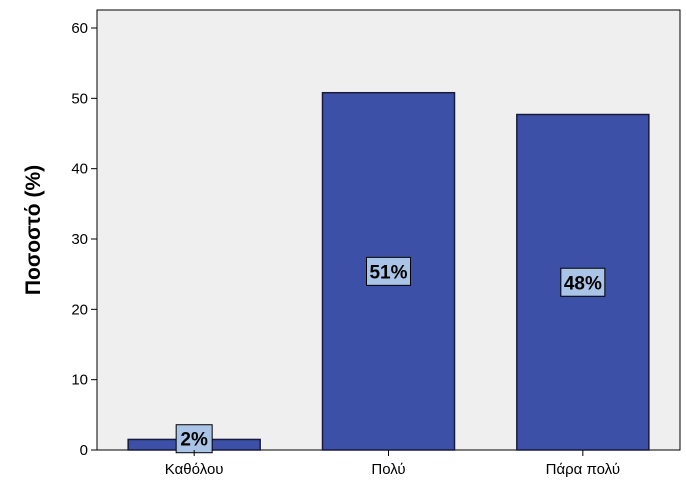 This screenshot has width=686, height=494. I want to click on x-axis: Καθόλου Πολύ Πάρα πολύ, so click(392, 464).